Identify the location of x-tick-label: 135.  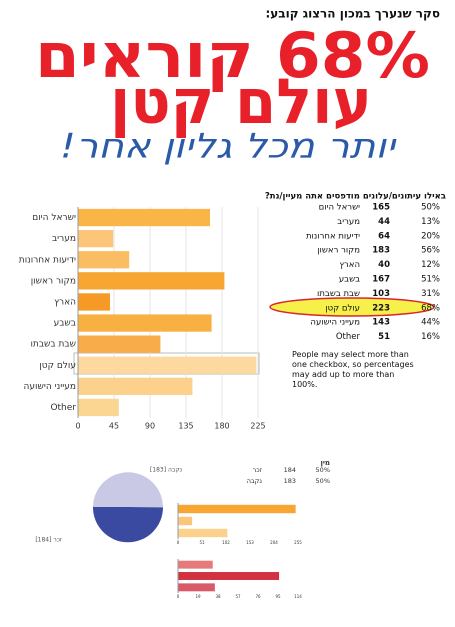
(185, 426).